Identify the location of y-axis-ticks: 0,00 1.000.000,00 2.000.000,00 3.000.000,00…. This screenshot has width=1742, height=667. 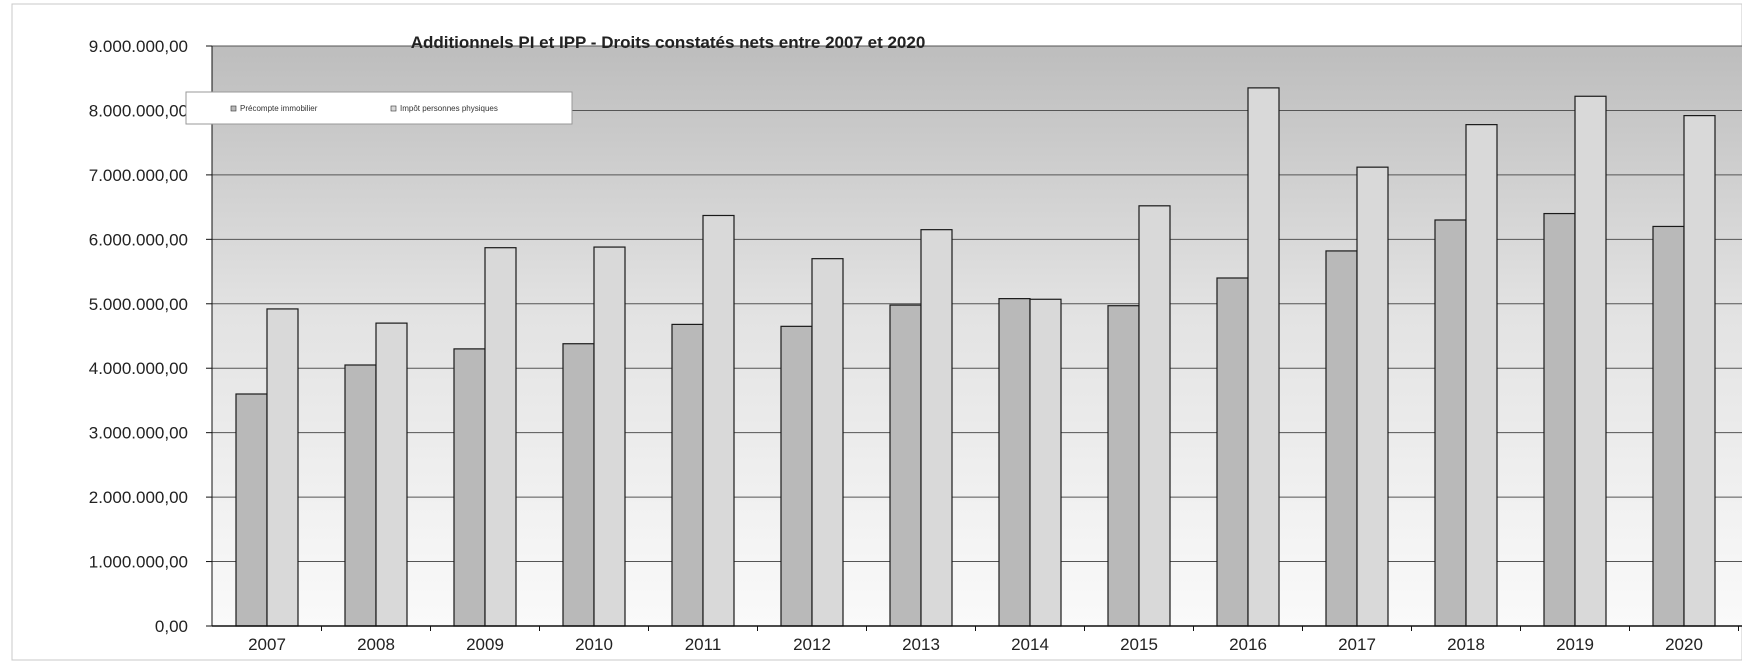
(150, 336).